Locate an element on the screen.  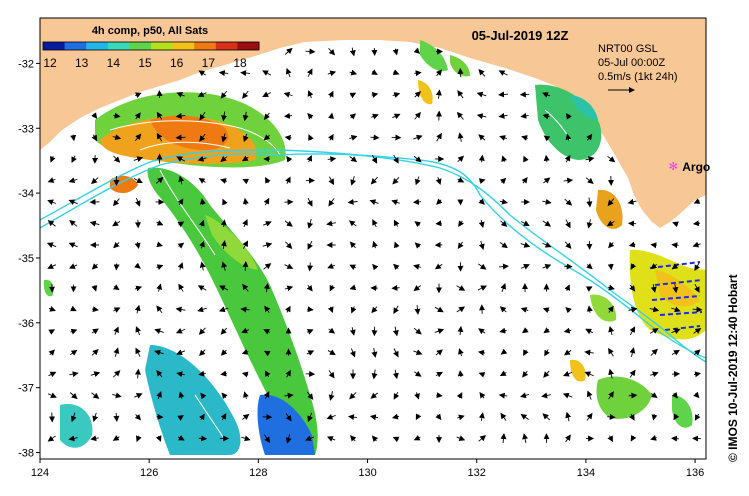
argo-label: Argo is located at coordinates (696, 167).